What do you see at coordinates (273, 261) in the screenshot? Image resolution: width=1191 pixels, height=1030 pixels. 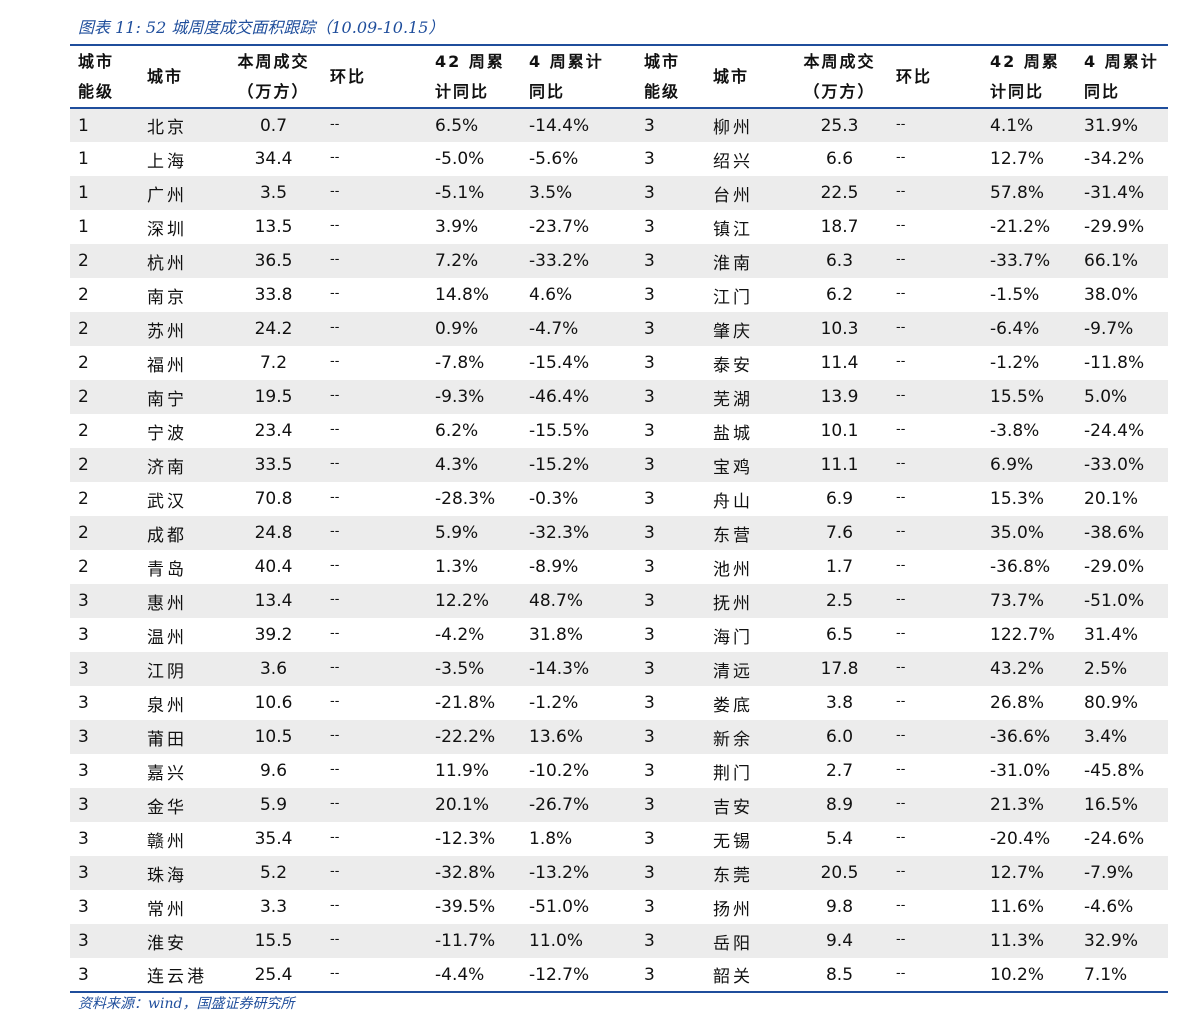 I see `cell-volume: 36.5` at bounding box center [273, 261].